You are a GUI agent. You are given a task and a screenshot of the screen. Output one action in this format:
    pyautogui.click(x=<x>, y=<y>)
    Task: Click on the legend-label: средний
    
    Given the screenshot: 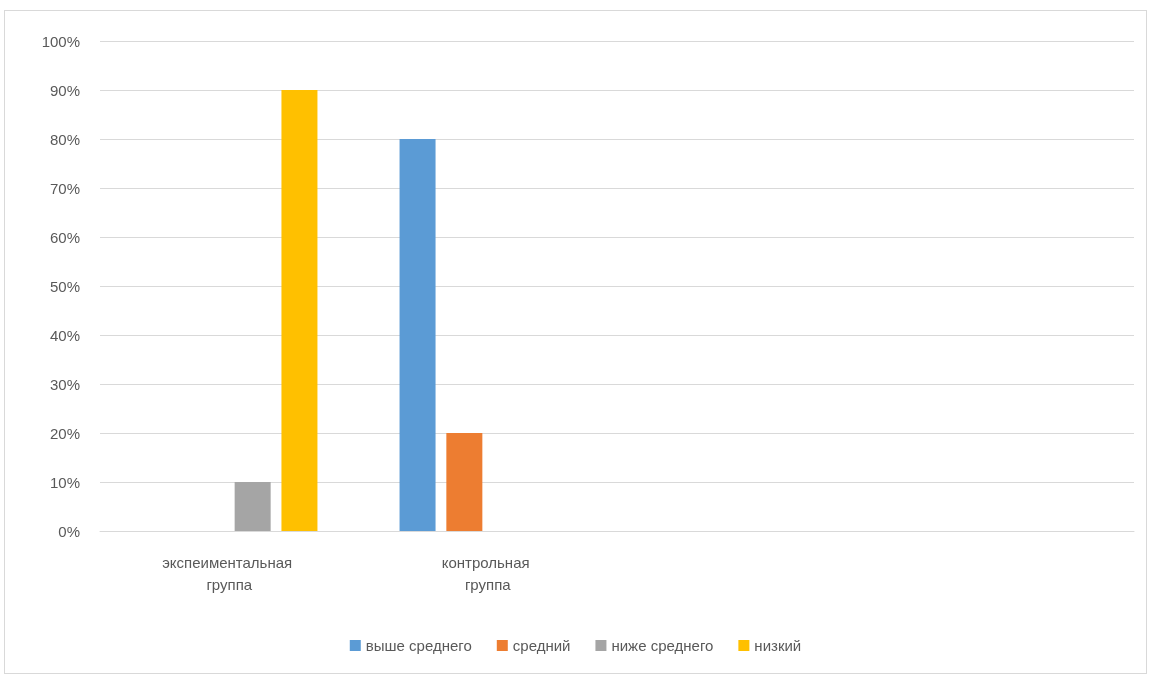 What is the action you would take?
    pyautogui.click(x=541, y=645)
    